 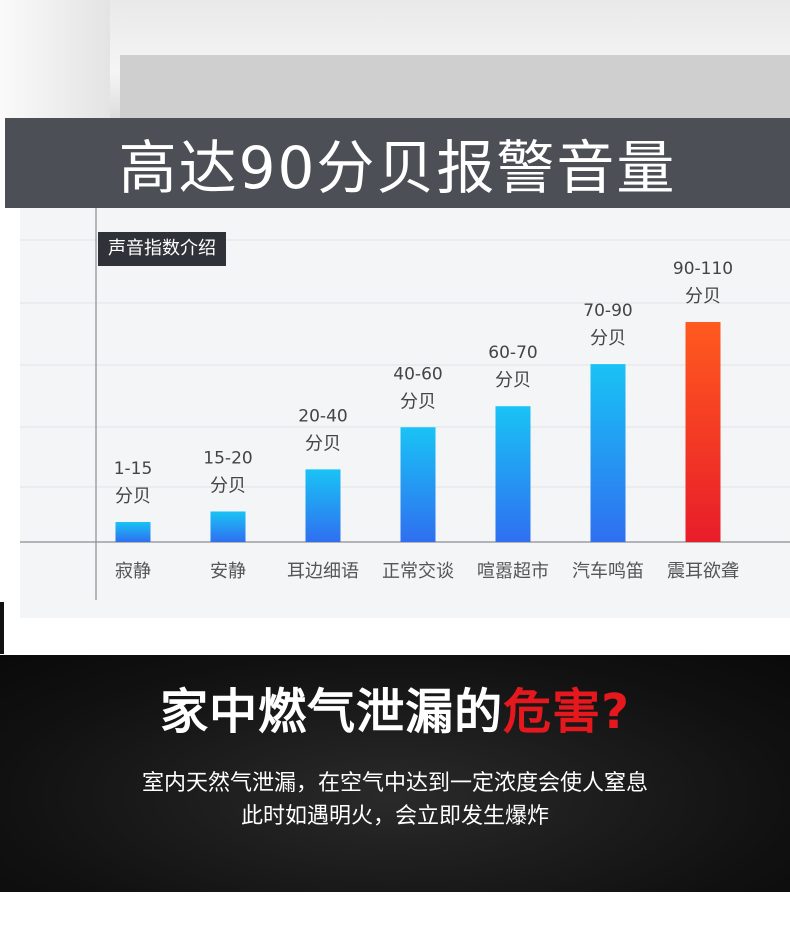 I want to click on banner-title: 高达90分贝报警音量, so click(x=397, y=168).